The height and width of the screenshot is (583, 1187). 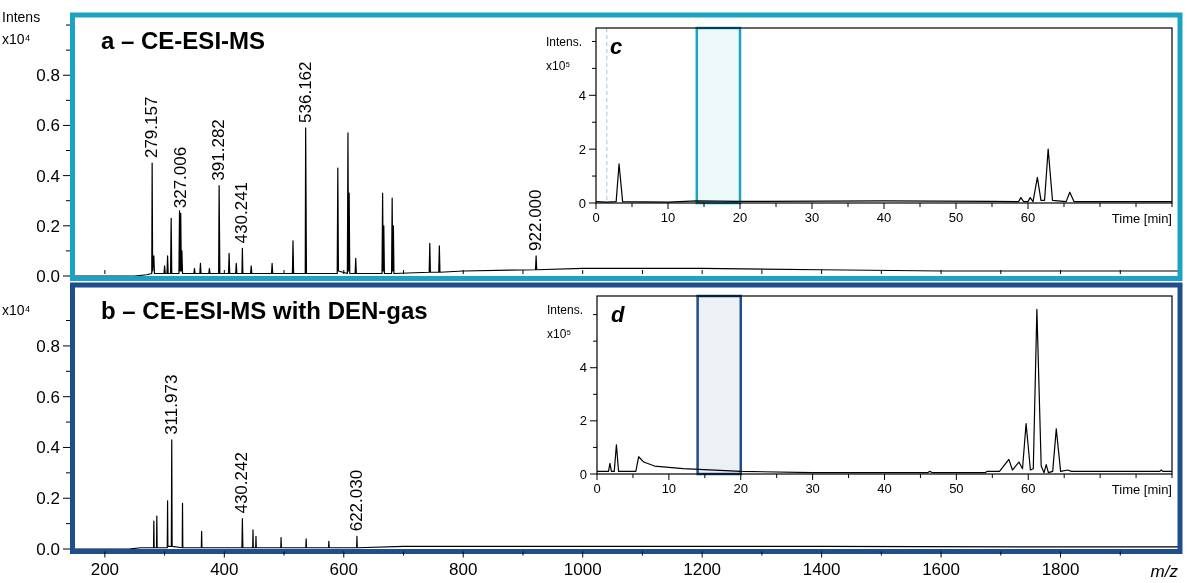 I want to click on annotation: 430.242, so click(x=242, y=483).